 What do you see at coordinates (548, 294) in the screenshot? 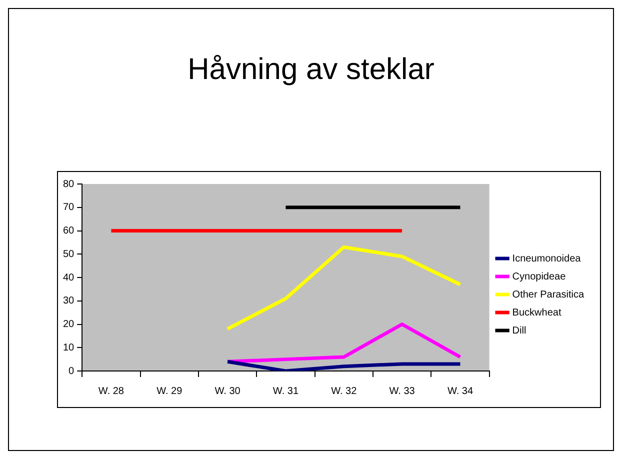
I see `legend-label: Other Parasitica` at bounding box center [548, 294].